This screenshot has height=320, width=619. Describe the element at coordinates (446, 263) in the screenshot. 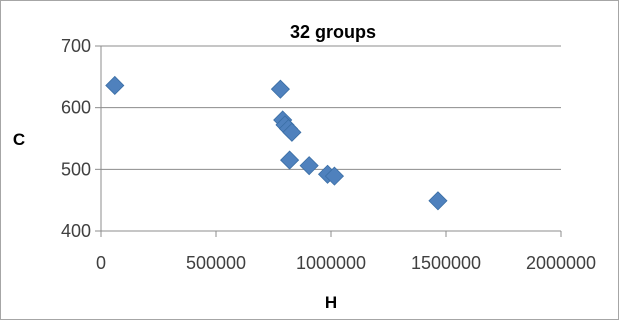

I see `x-tick-label-3: 1500000` at that location.